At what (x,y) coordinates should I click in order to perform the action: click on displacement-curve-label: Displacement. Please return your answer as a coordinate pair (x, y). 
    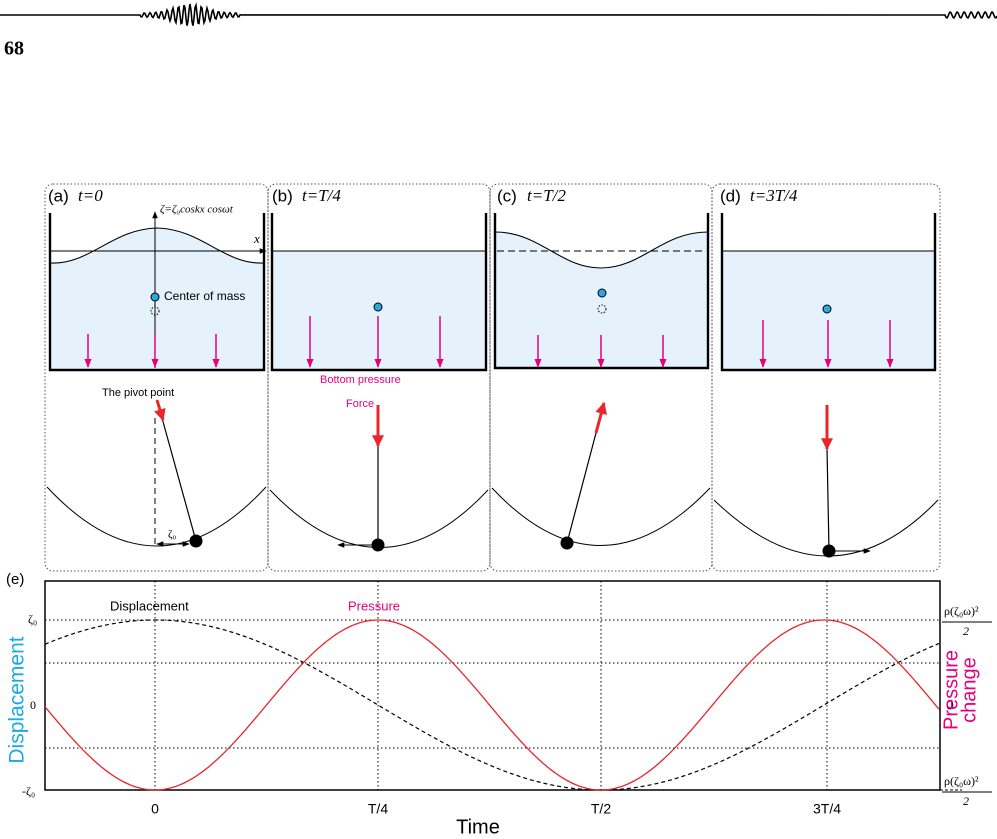
    Looking at the image, I should click on (149, 605).